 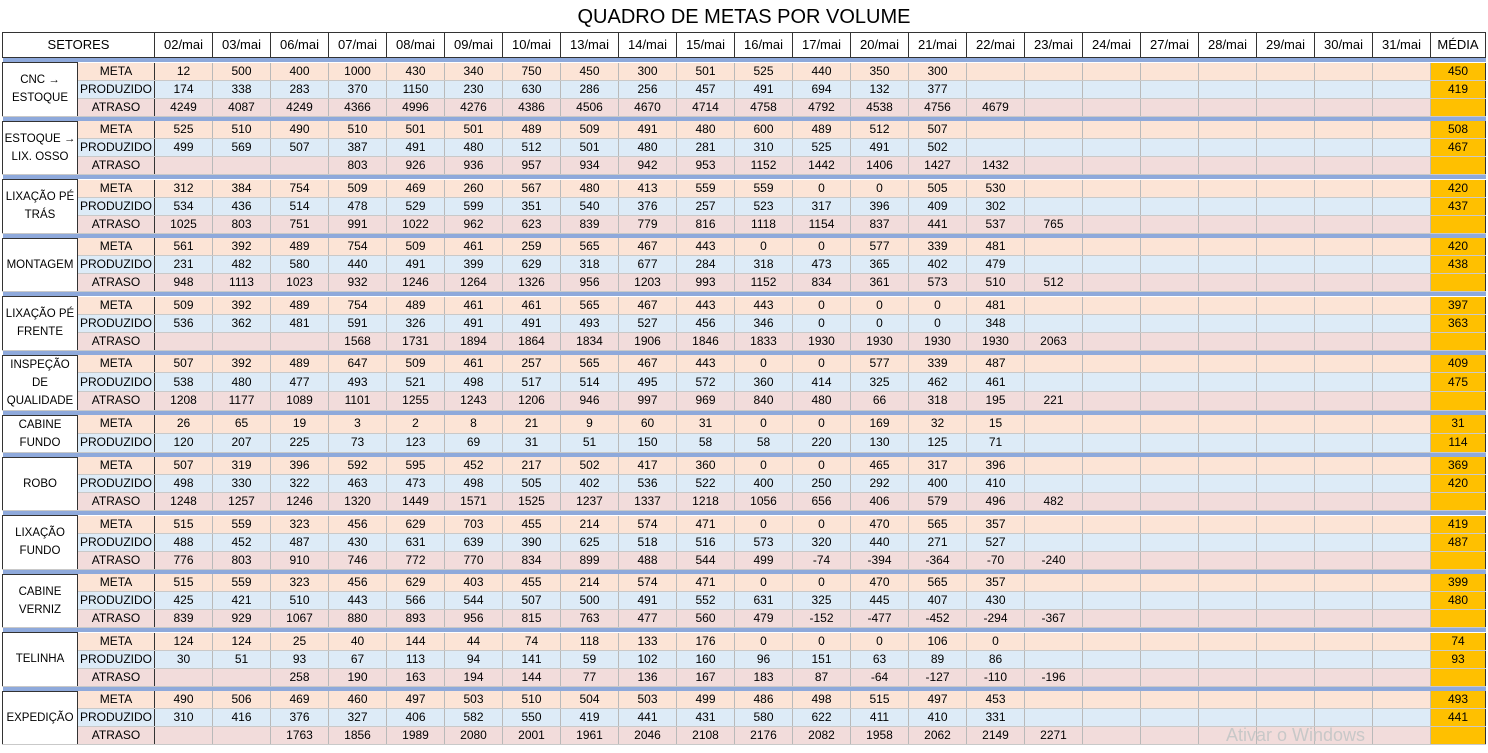 What do you see at coordinates (357, 247) in the screenshot?
I see `value-cell: 754` at bounding box center [357, 247].